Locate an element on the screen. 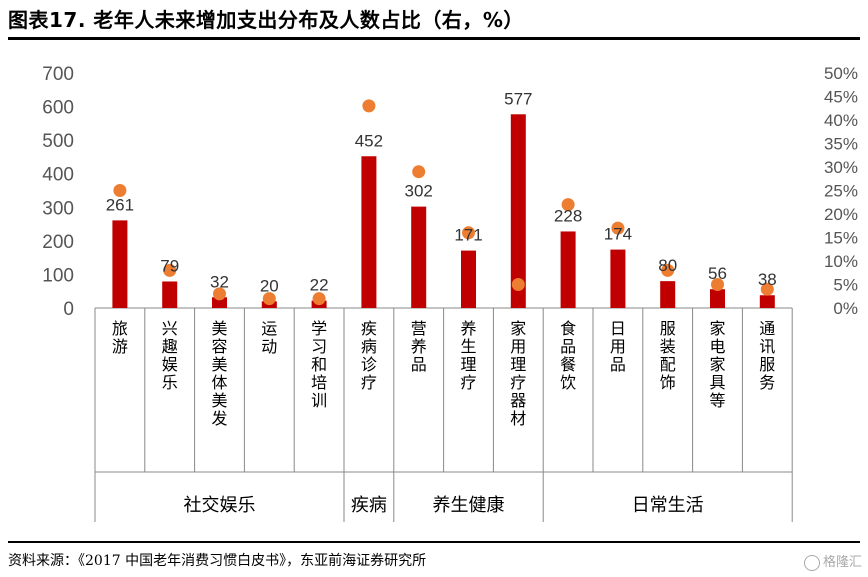 The image size is (868, 577). data-label: 80 is located at coordinates (667, 265).